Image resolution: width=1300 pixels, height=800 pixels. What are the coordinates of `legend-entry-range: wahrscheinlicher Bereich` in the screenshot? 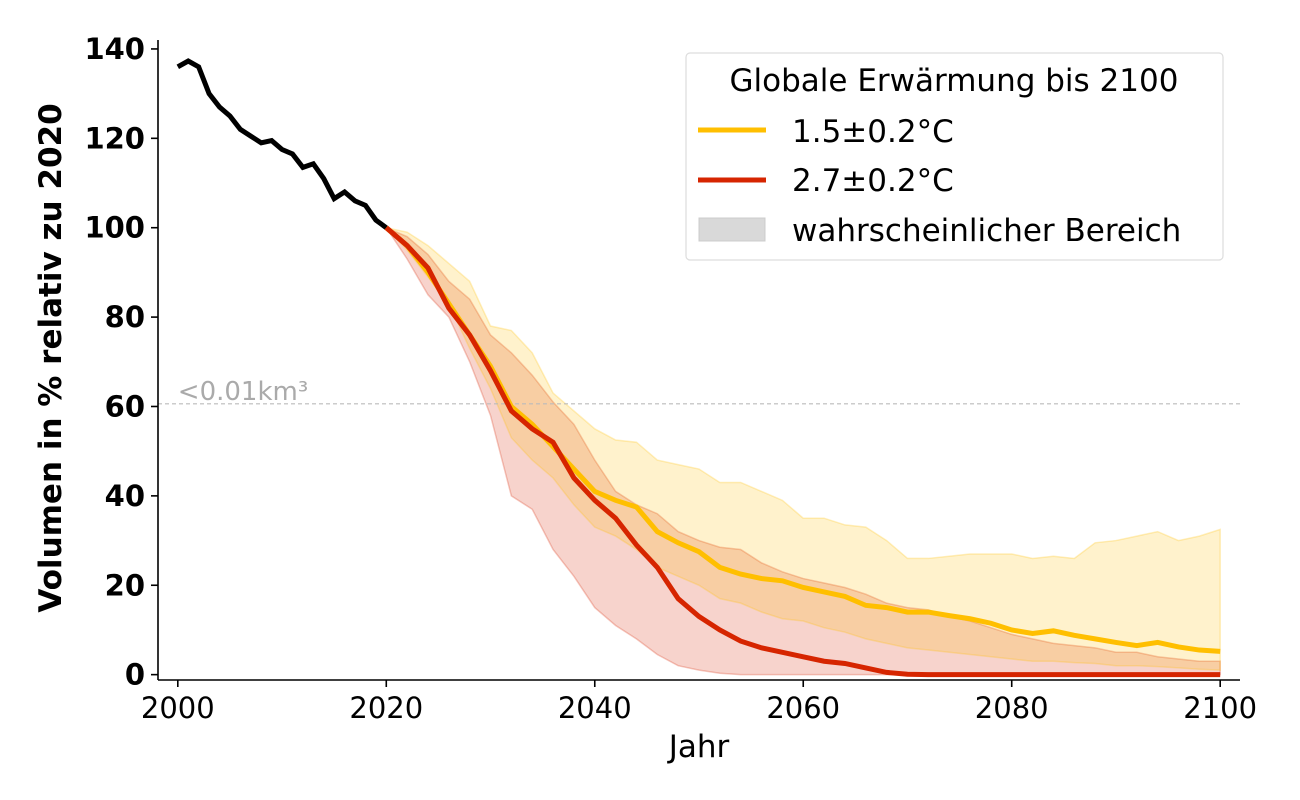 It's located at (986, 231).